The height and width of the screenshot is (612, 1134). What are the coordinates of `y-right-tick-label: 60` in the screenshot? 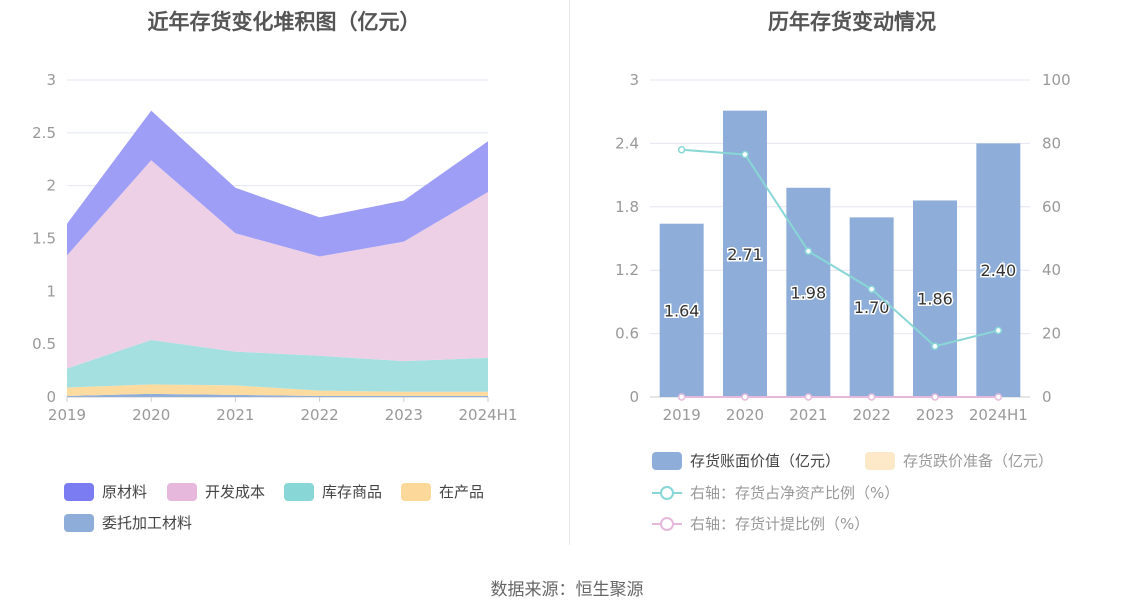 It's located at (1051, 207).